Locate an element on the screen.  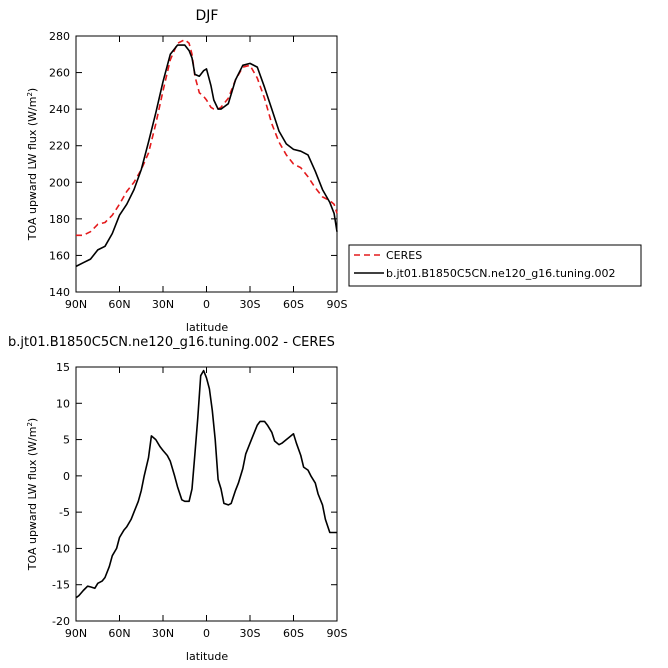
top-x-axis-label: latitude is located at coordinates (207, 327).